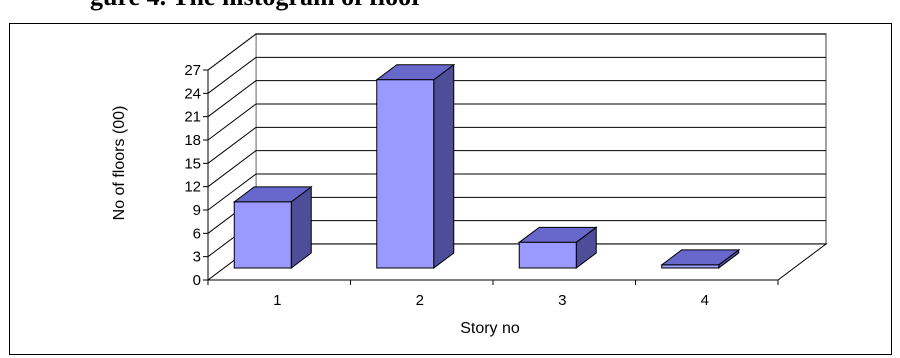 The image size is (900, 358). What do you see at coordinates (192, 187) in the screenshot?
I see `y-tick-label: 12` at bounding box center [192, 187].